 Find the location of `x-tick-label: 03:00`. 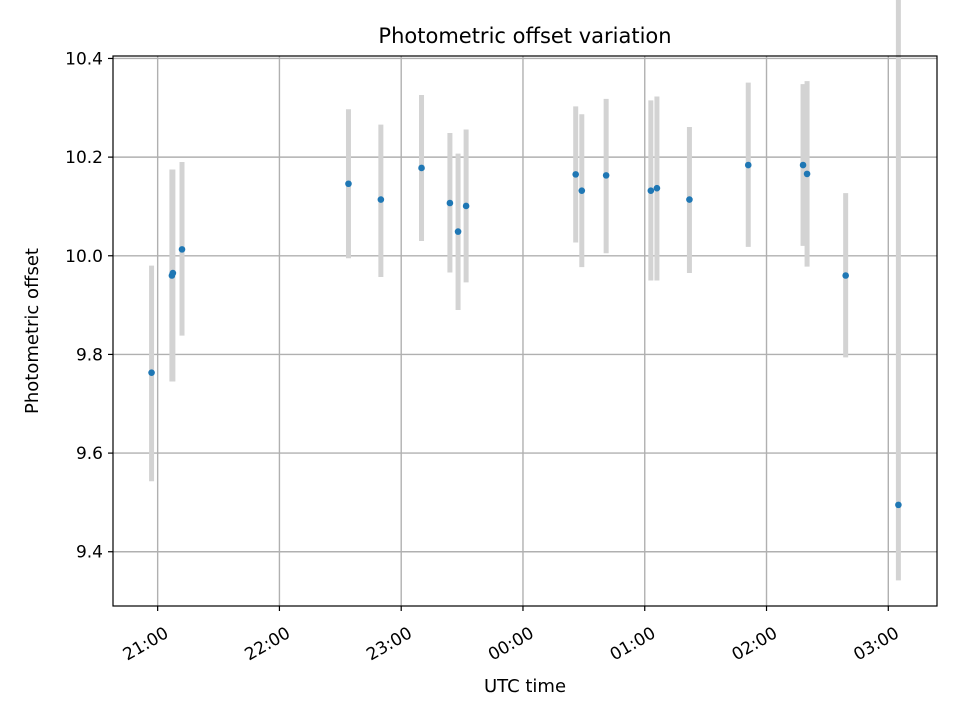

x-tick-label: 03:00 is located at coordinates (876, 644).